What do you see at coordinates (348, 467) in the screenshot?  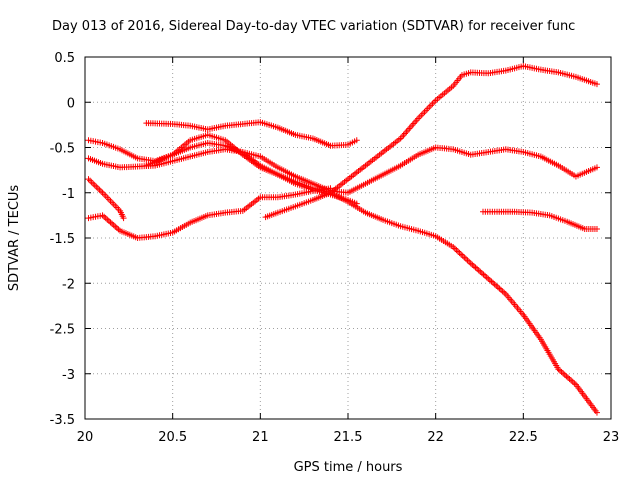 I see `x-axis-label: GPS time / hours` at bounding box center [348, 467].